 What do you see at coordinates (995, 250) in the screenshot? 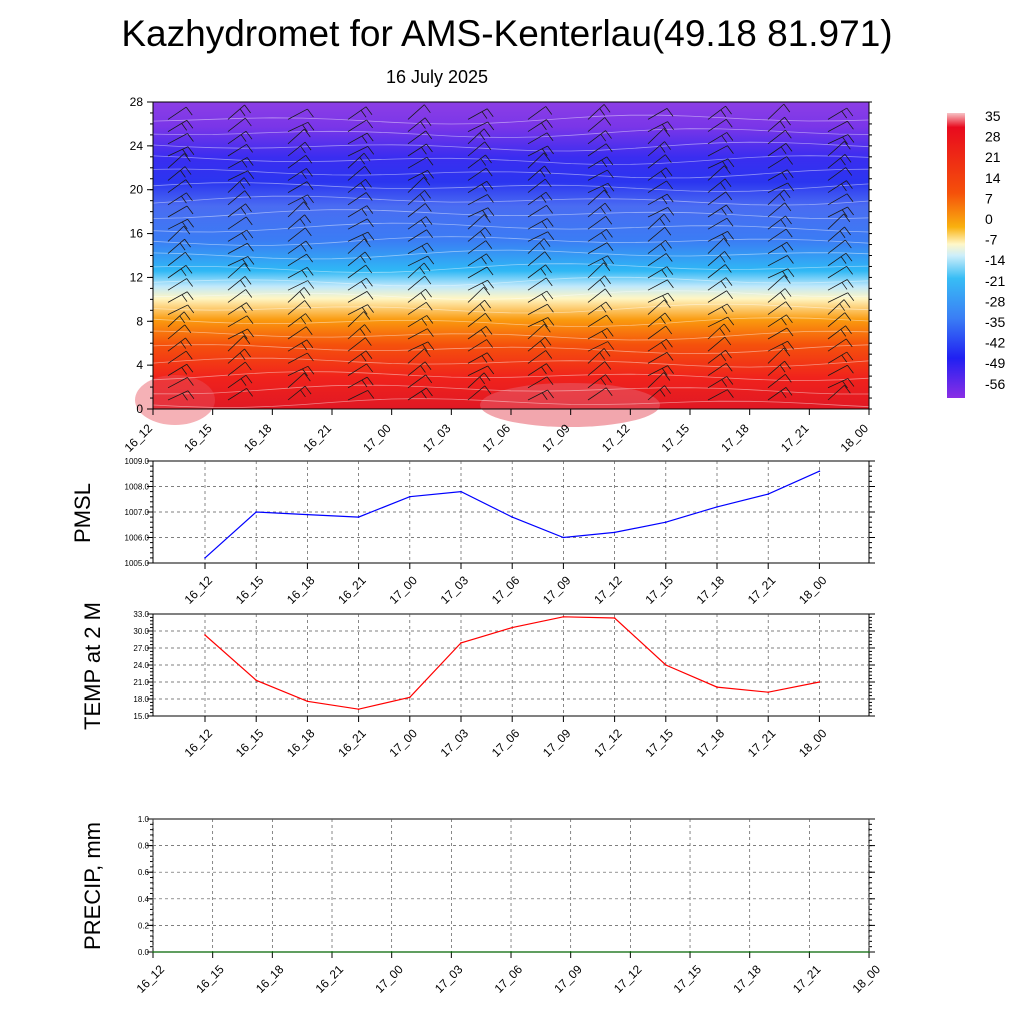
I see `colorbar-labels: 35 28 21 14 7 0 -7 -14 -21 -28 -35 -42 -49 -56` at bounding box center [995, 250].